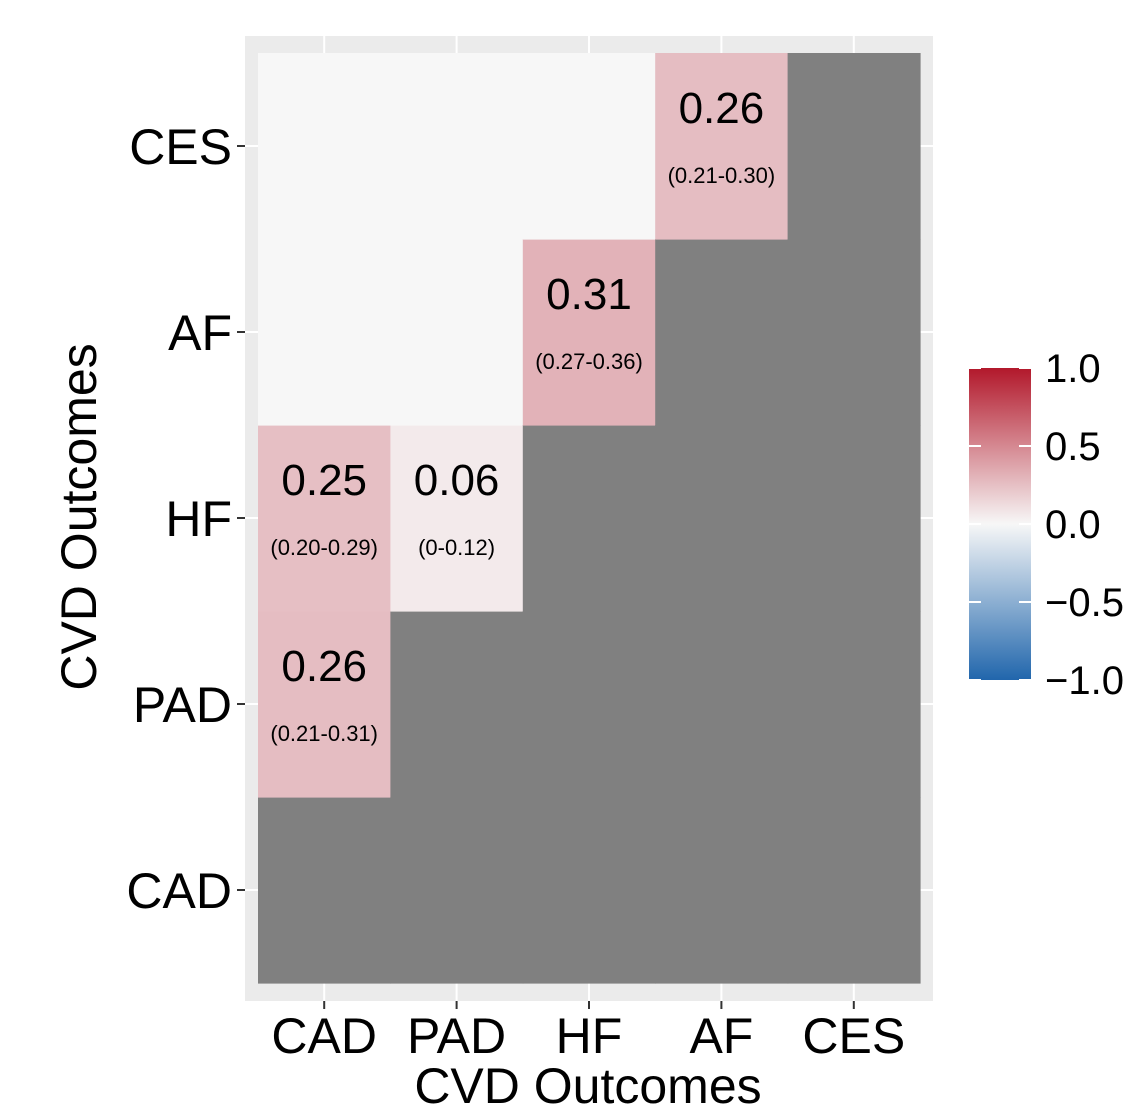  What do you see at coordinates (589, 1036) in the screenshot?
I see `x-tick-label: HF` at bounding box center [589, 1036].